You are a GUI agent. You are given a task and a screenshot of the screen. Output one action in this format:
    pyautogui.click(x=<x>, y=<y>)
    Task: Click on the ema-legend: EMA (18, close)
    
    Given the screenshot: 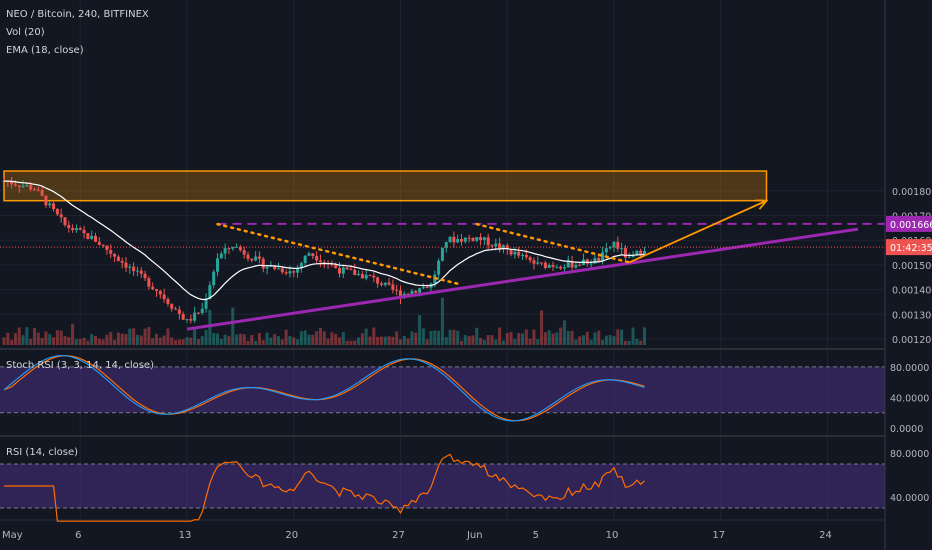 What is the action you would take?
    pyautogui.click(x=45, y=50)
    